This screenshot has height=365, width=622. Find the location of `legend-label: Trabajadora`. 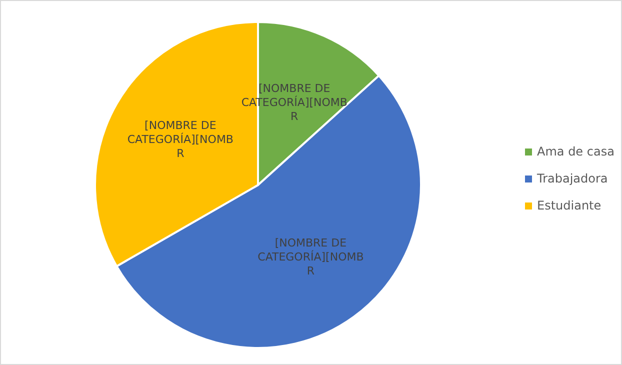

legend-label: Trabajadora is located at coordinates (572, 178).